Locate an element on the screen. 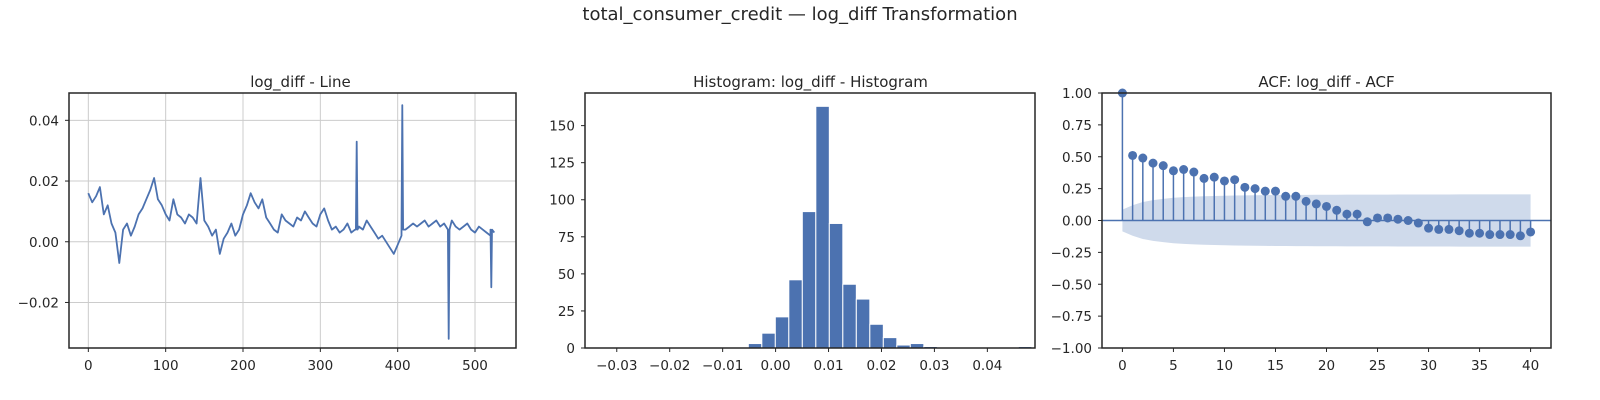  y-tick-label: 100 is located at coordinates (562, 201).